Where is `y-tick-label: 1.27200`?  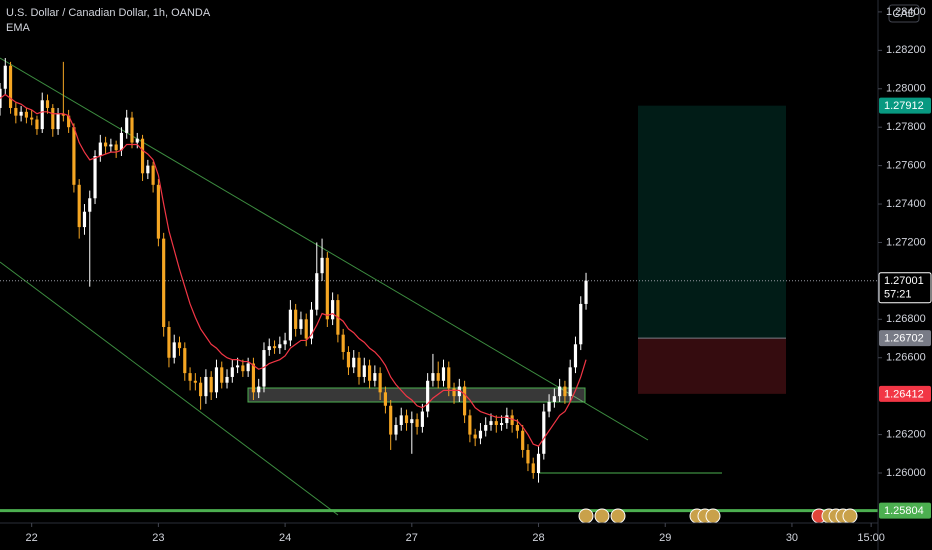
y-tick-label: 1.27200 is located at coordinates (906, 242).